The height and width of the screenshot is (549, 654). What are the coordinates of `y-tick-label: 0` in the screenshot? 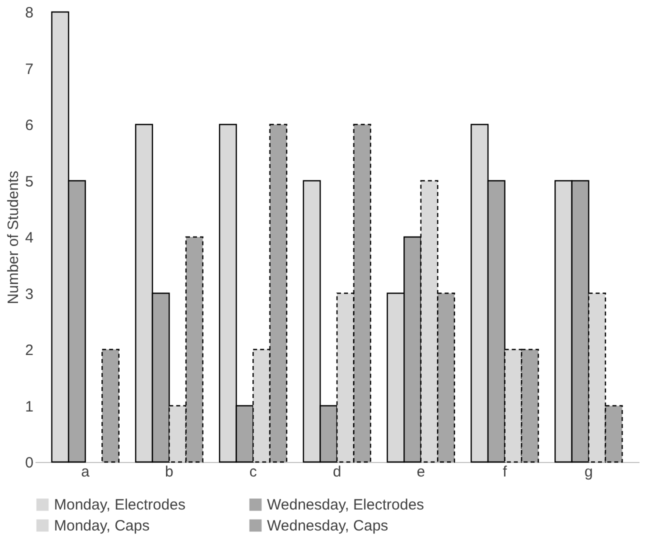 It's located at (29, 463).